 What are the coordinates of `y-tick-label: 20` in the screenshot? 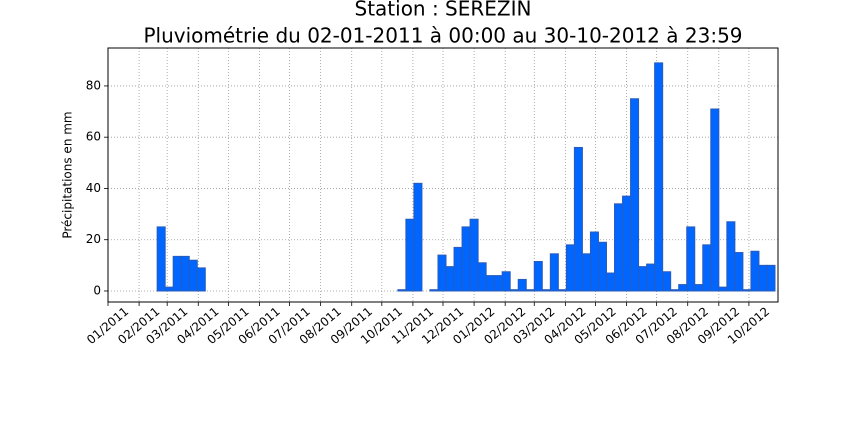 It's located at (93, 239).